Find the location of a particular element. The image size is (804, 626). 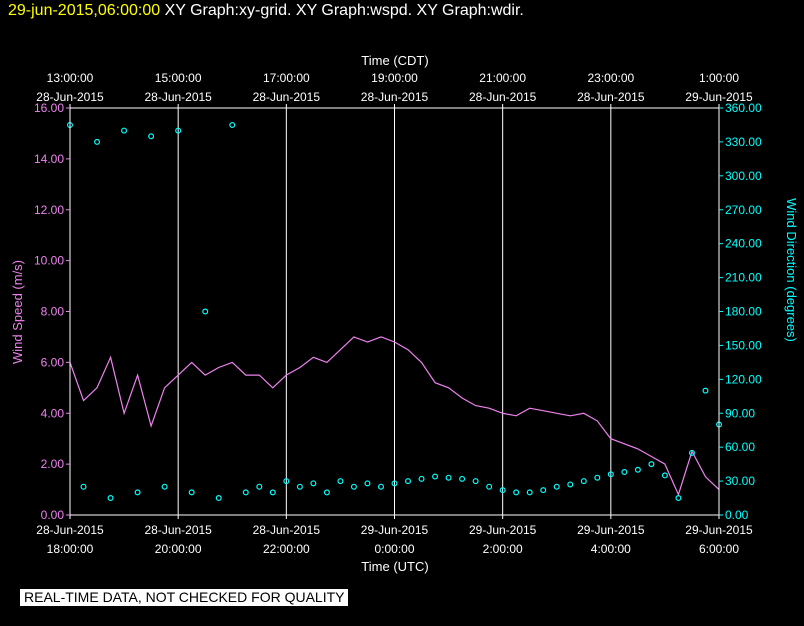

right-tick-label: 360.00 is located at coordinates (743, 108).